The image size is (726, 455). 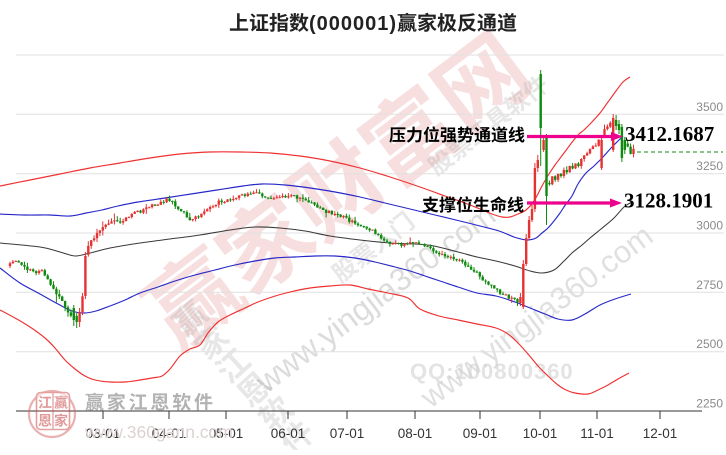 I want to click on svg-text: 10-01, so click(x=540, y=433).